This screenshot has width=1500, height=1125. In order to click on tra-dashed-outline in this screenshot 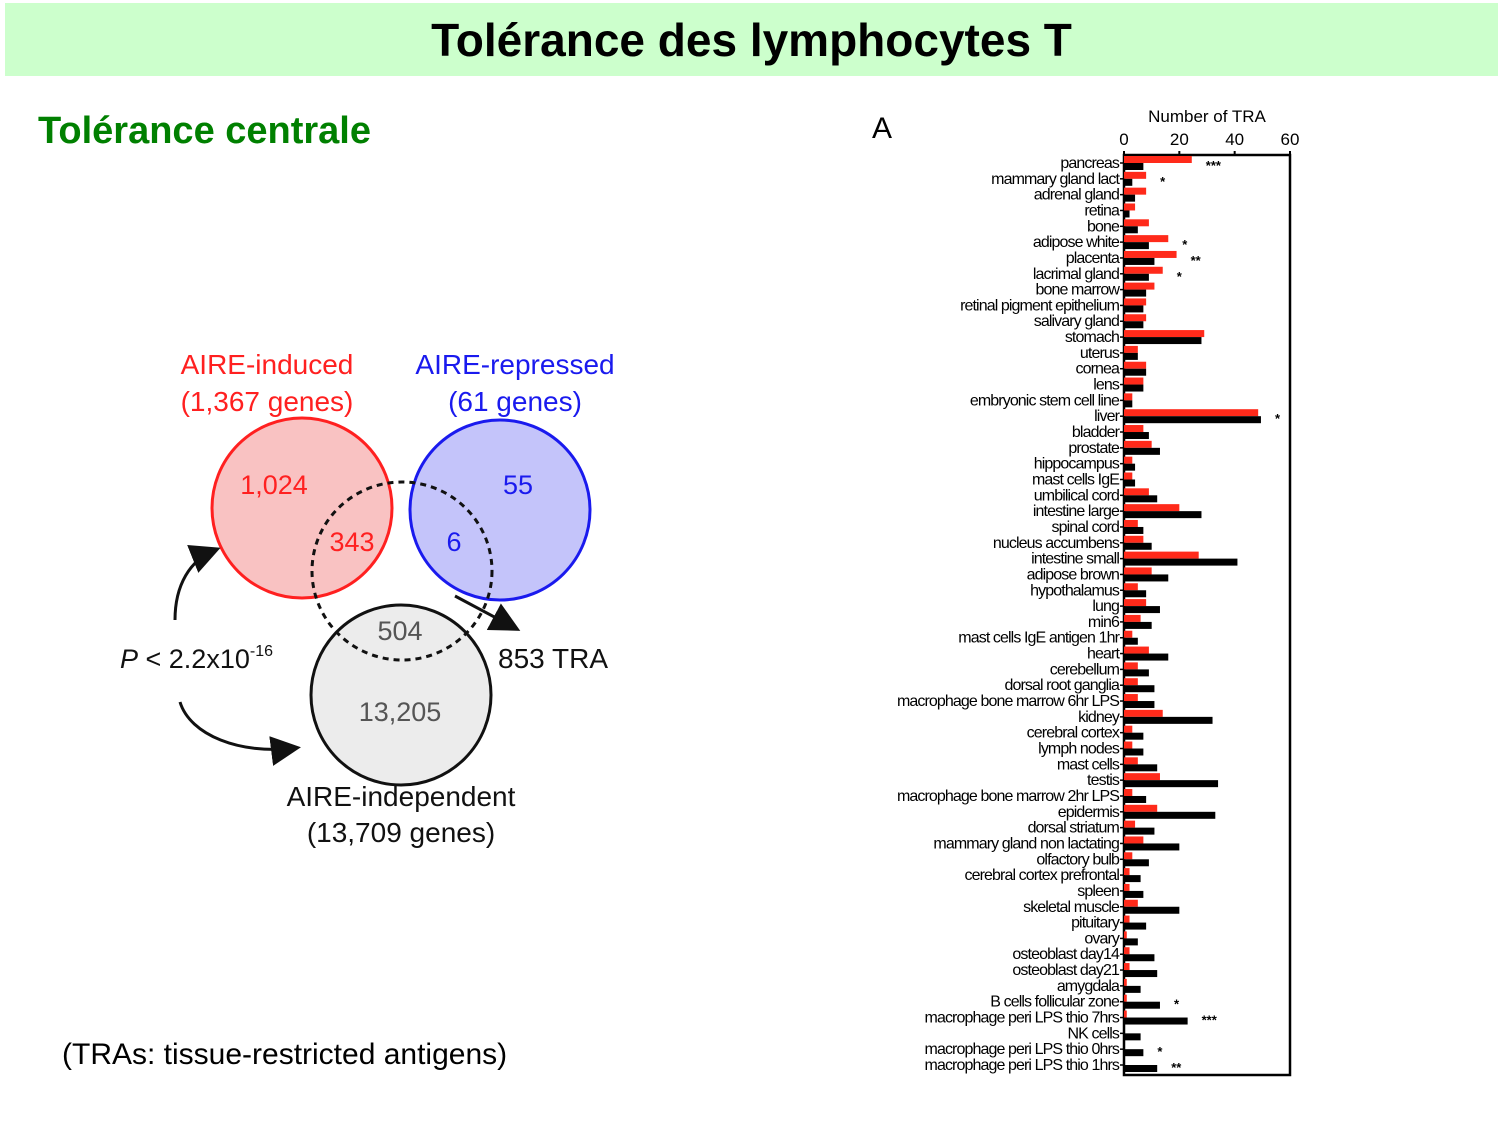, I will do `click(402, 571)`.